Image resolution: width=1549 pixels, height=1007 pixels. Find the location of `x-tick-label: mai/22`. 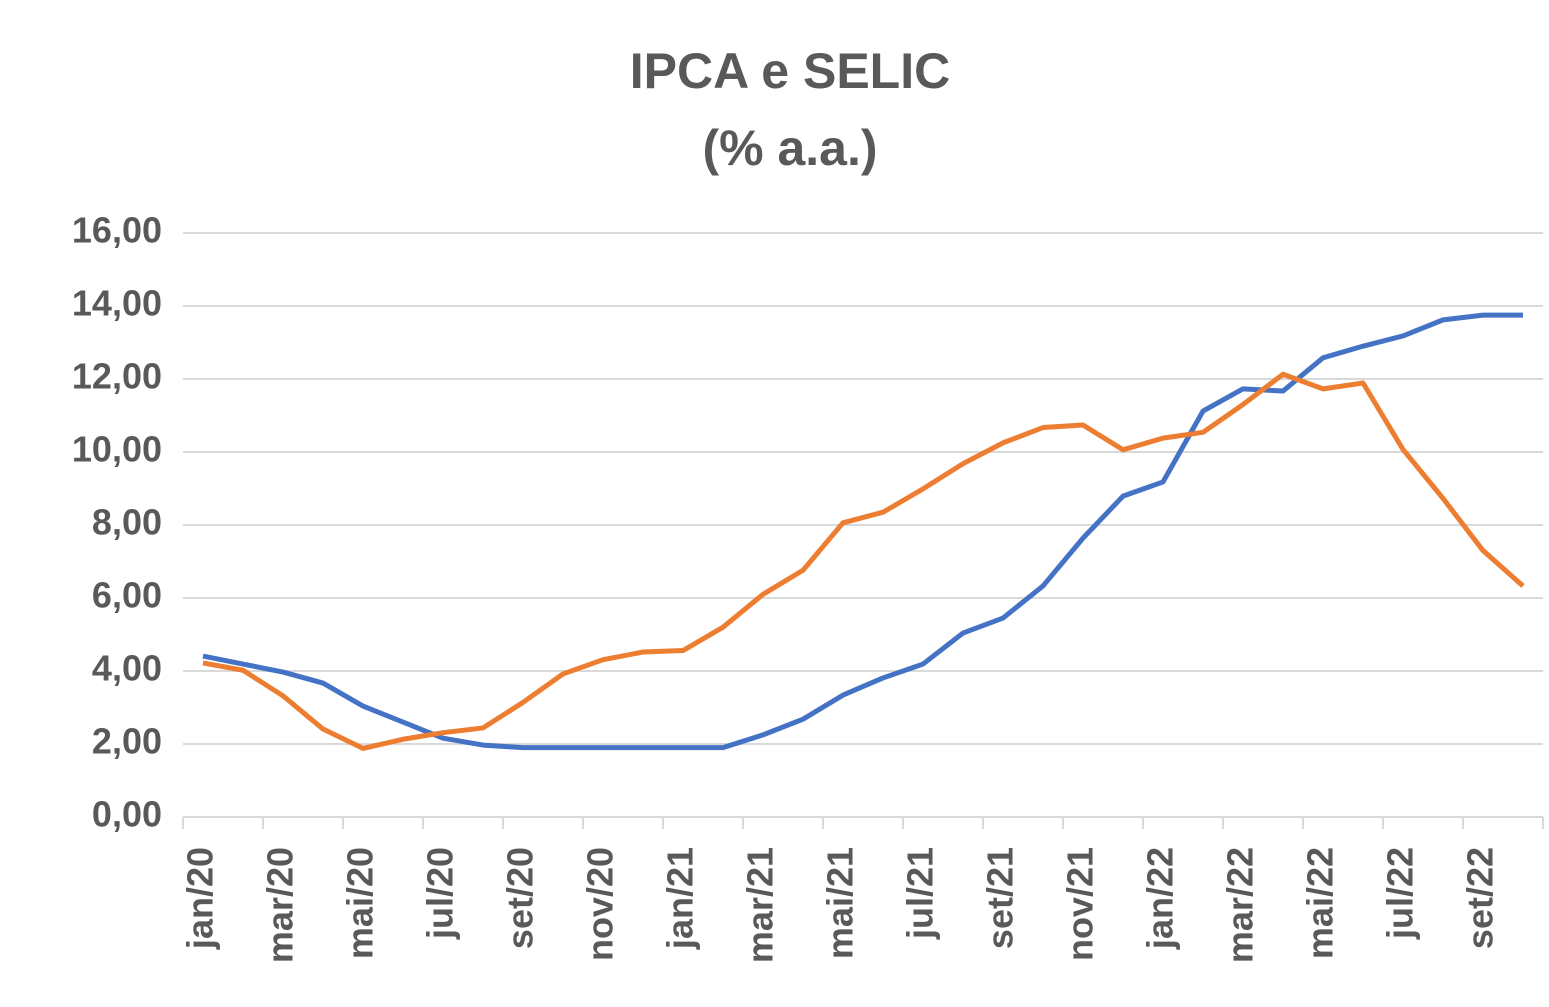

x-tick-label: mai/22 is located at coordinates (1320, 903).